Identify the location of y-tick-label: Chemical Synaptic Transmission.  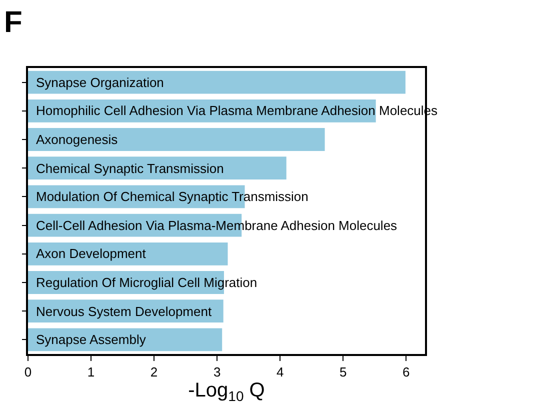
(130, 168).